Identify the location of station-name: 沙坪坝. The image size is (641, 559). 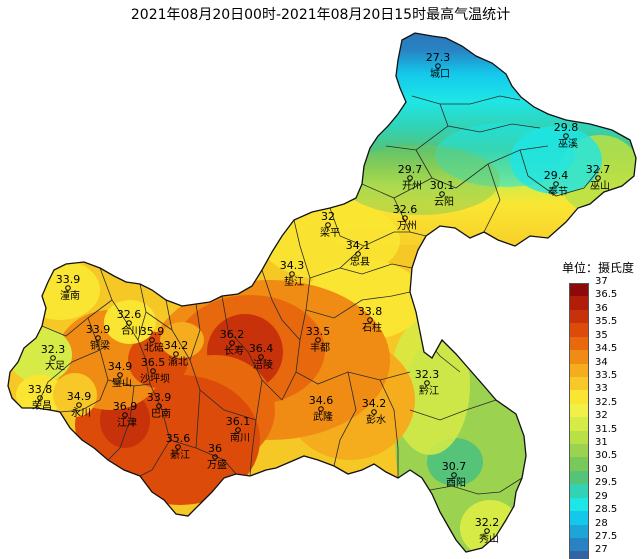
(155, 378).